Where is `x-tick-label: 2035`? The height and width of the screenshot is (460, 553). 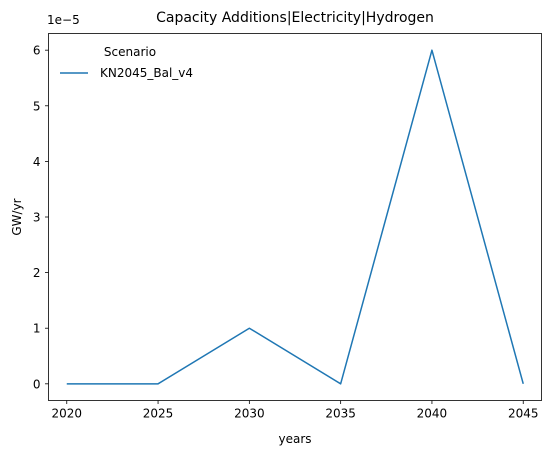
x-tick-label: 2035 is located at coordinates (340, 414).